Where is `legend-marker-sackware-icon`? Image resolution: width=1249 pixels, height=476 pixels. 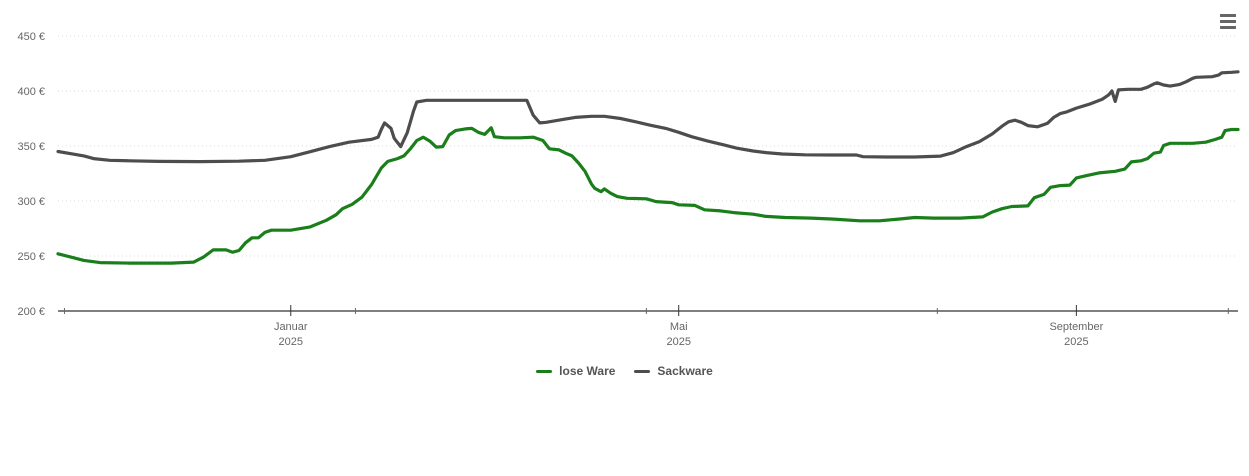
legend-marker-sackware-icon is located at coordinates (642, 371).